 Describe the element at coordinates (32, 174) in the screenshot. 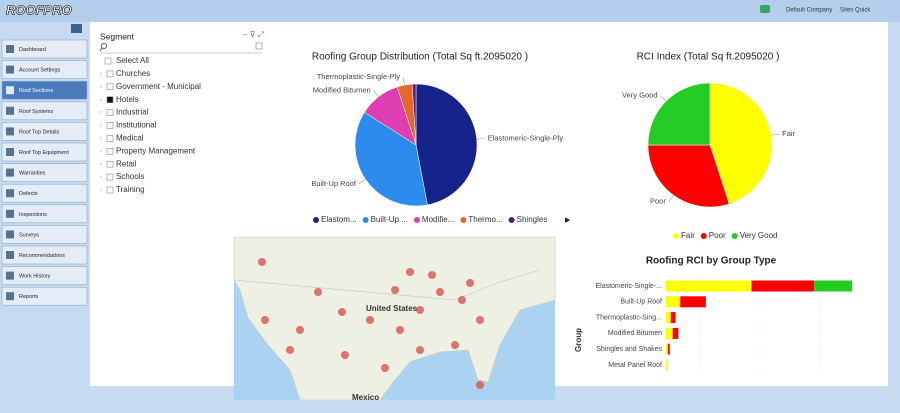

I see `nav-label: Warranties` at that location.